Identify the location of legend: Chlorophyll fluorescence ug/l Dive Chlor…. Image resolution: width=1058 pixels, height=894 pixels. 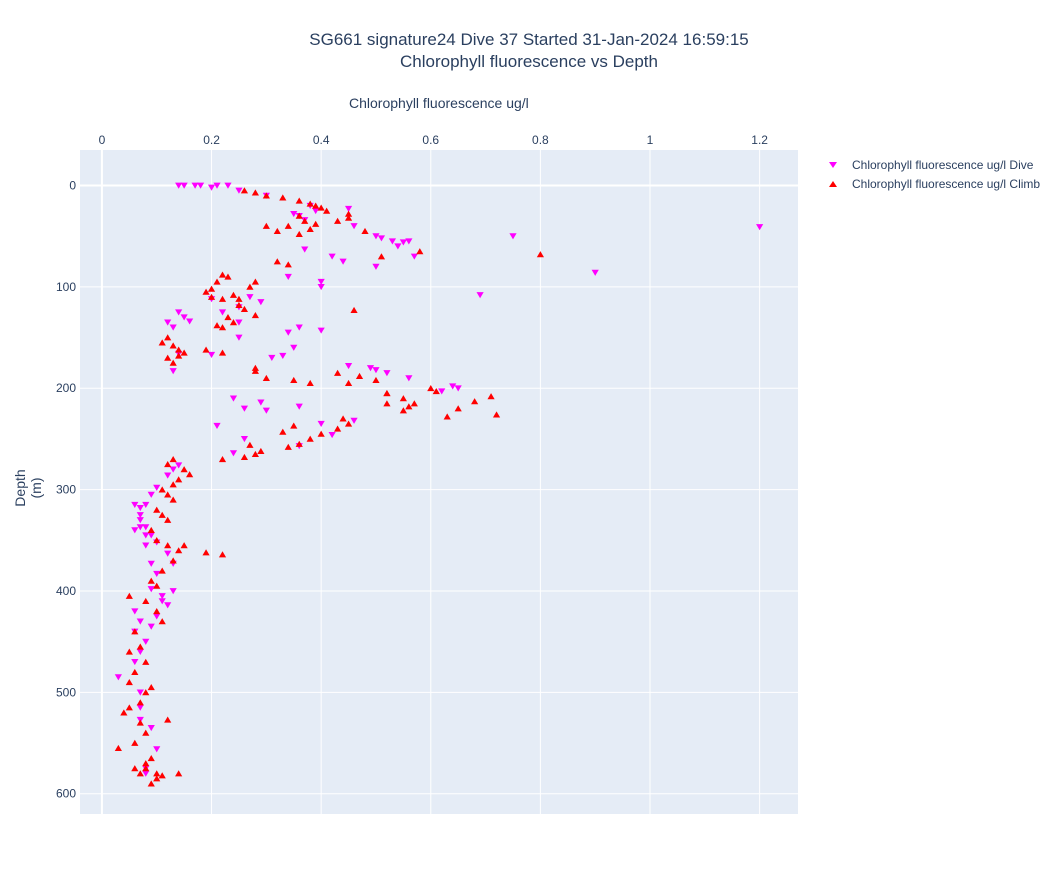
(930, 175).